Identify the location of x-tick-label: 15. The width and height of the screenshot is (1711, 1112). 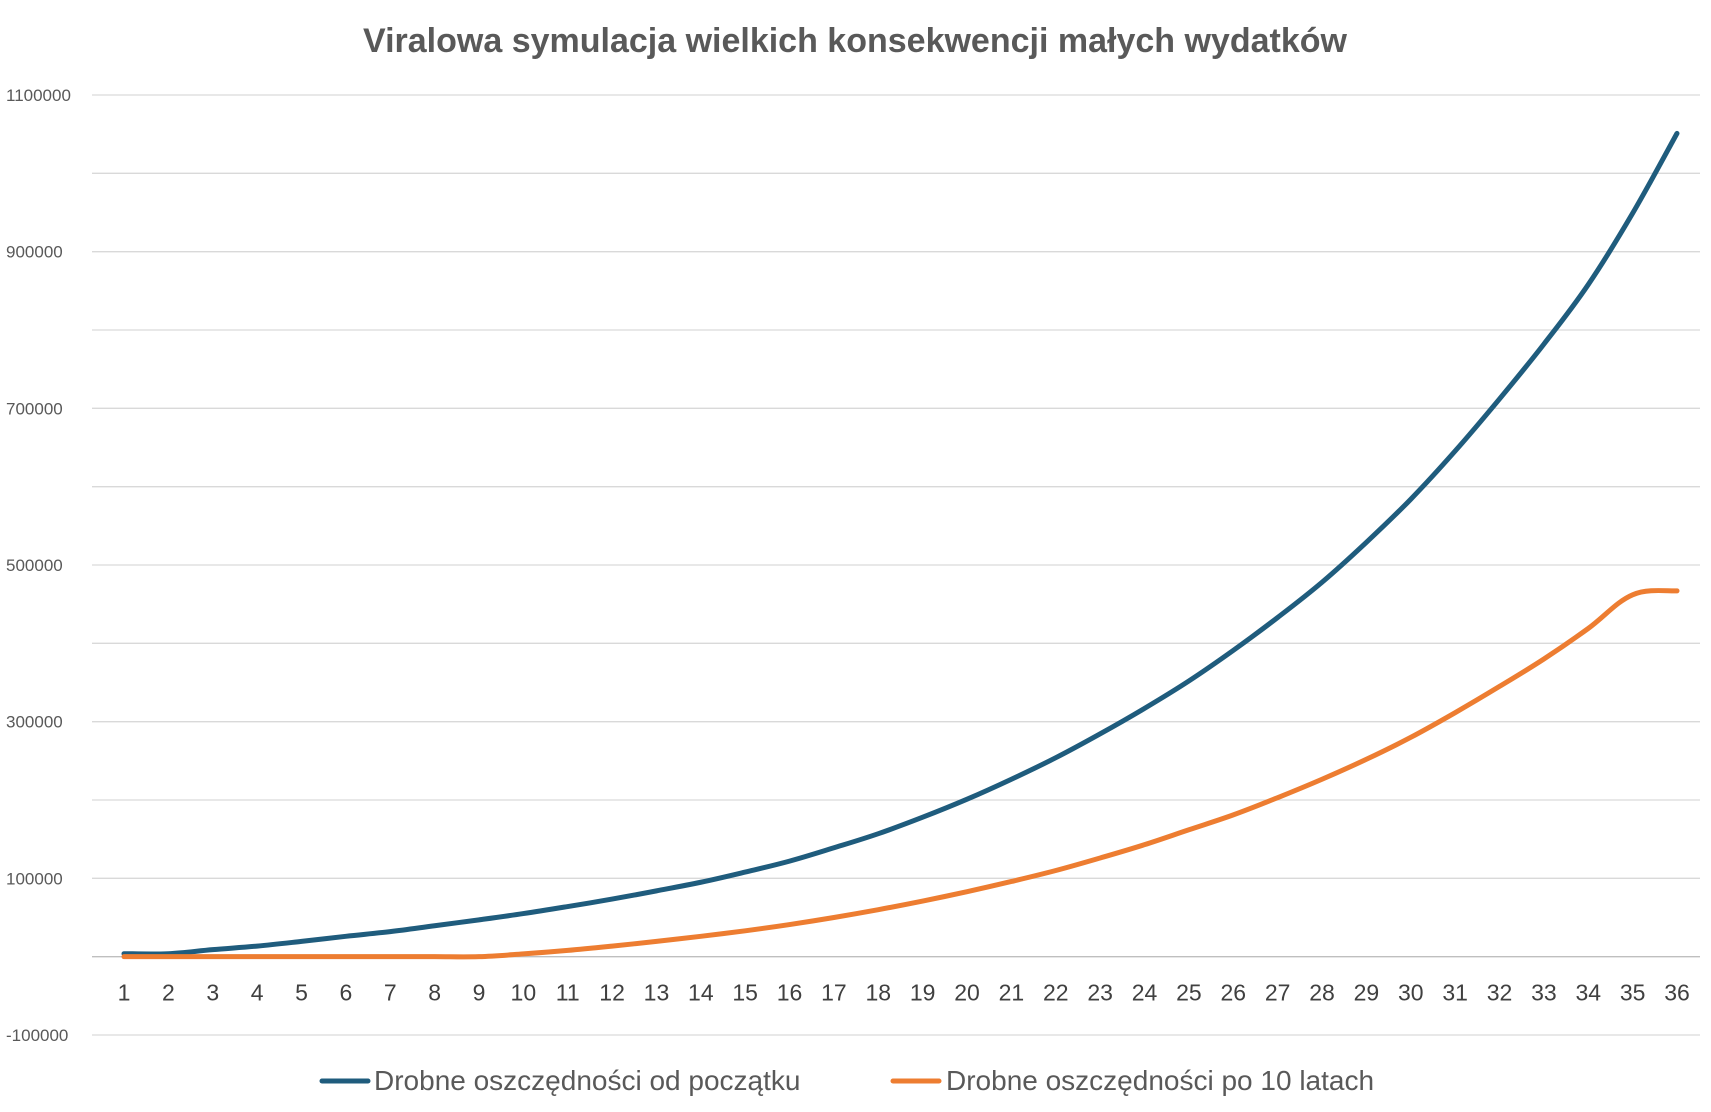
(745, 993).